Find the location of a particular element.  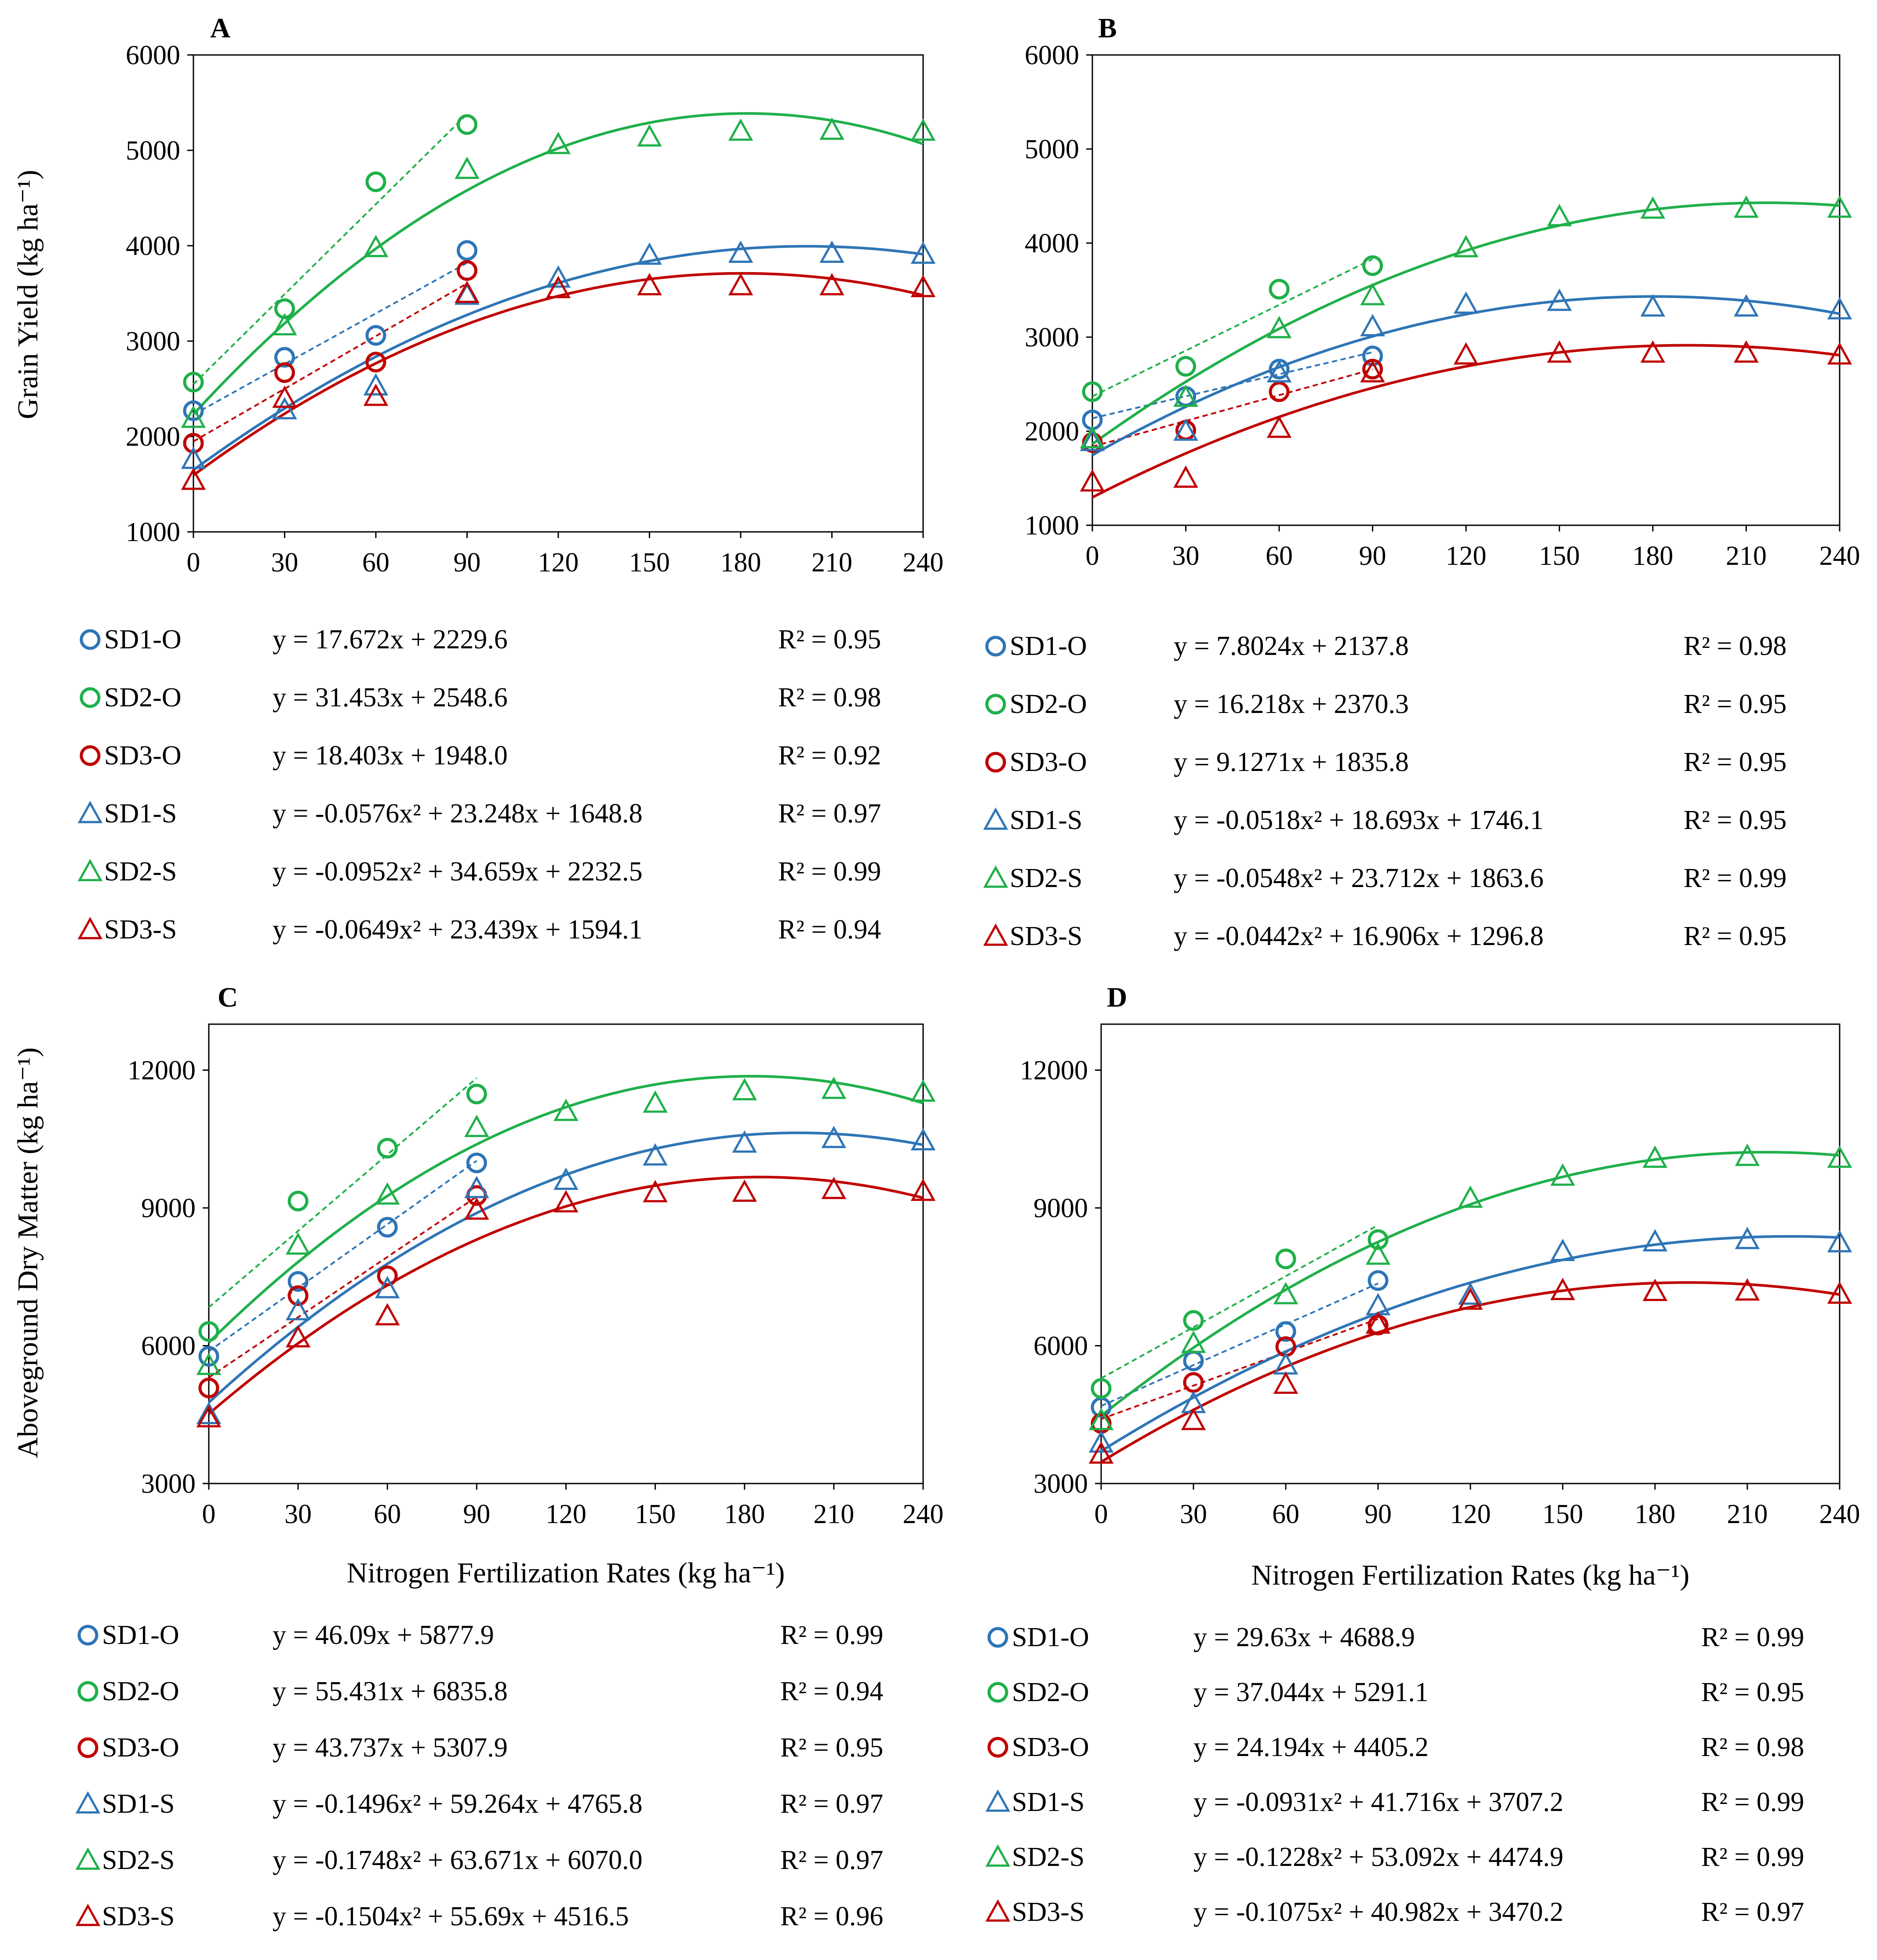

legend-marker-sd1-s is located at coordinates (90, 811).